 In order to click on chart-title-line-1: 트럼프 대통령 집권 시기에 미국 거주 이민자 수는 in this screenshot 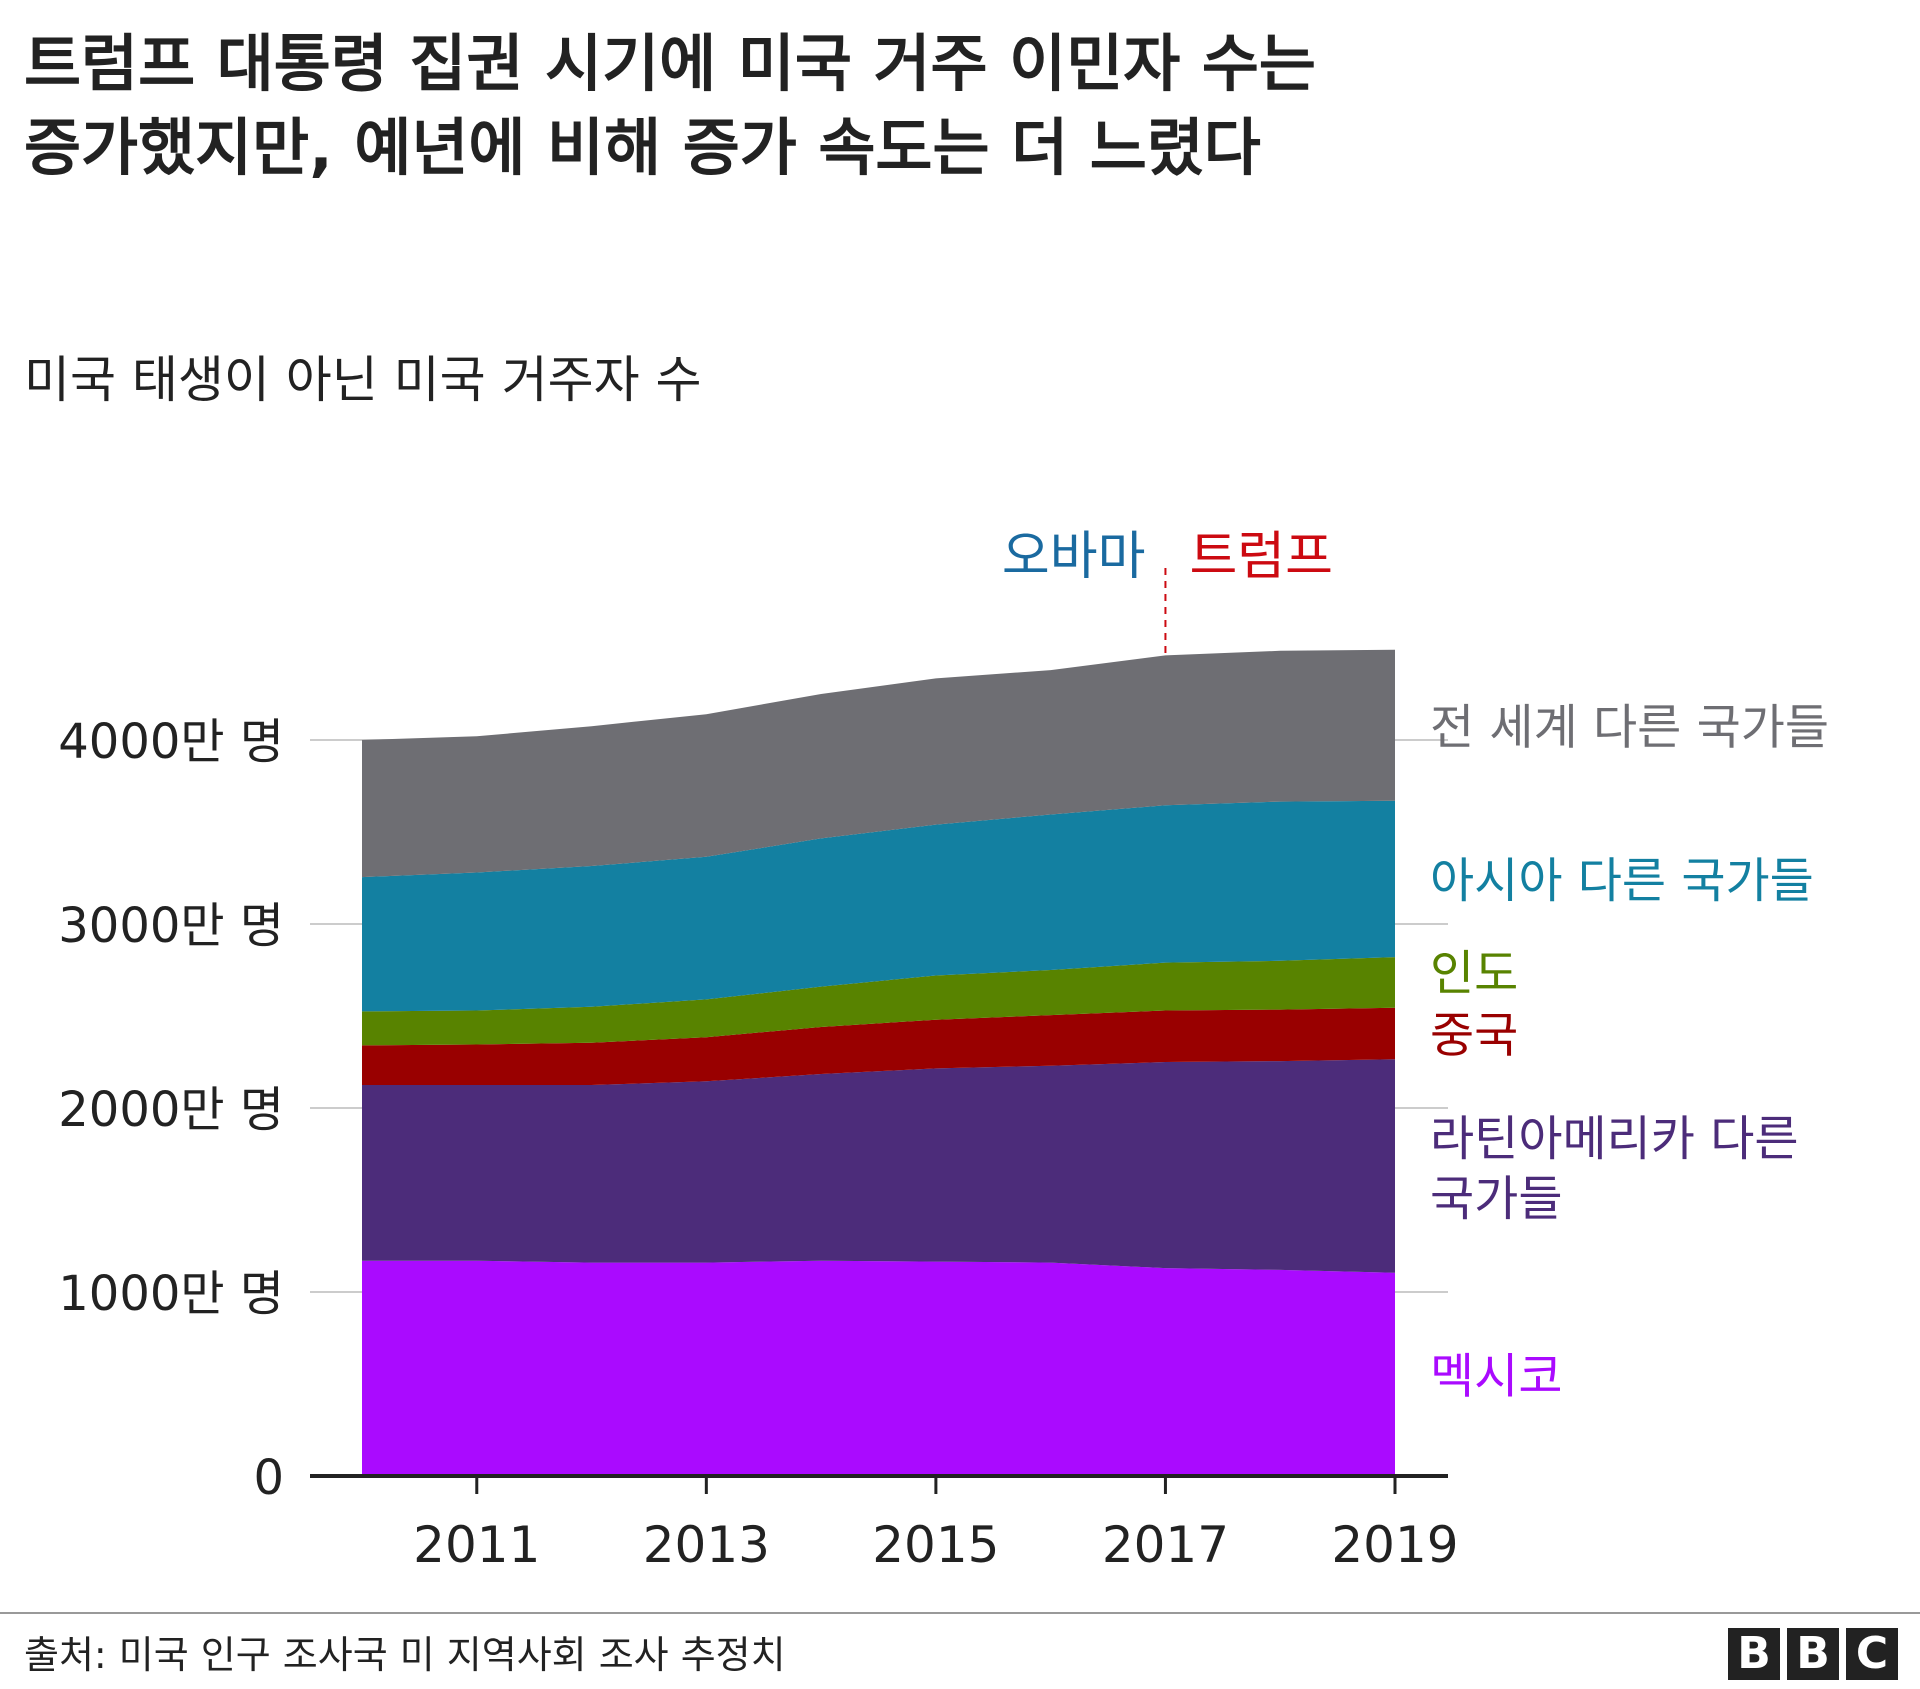, I will do `click(670, 63)`.